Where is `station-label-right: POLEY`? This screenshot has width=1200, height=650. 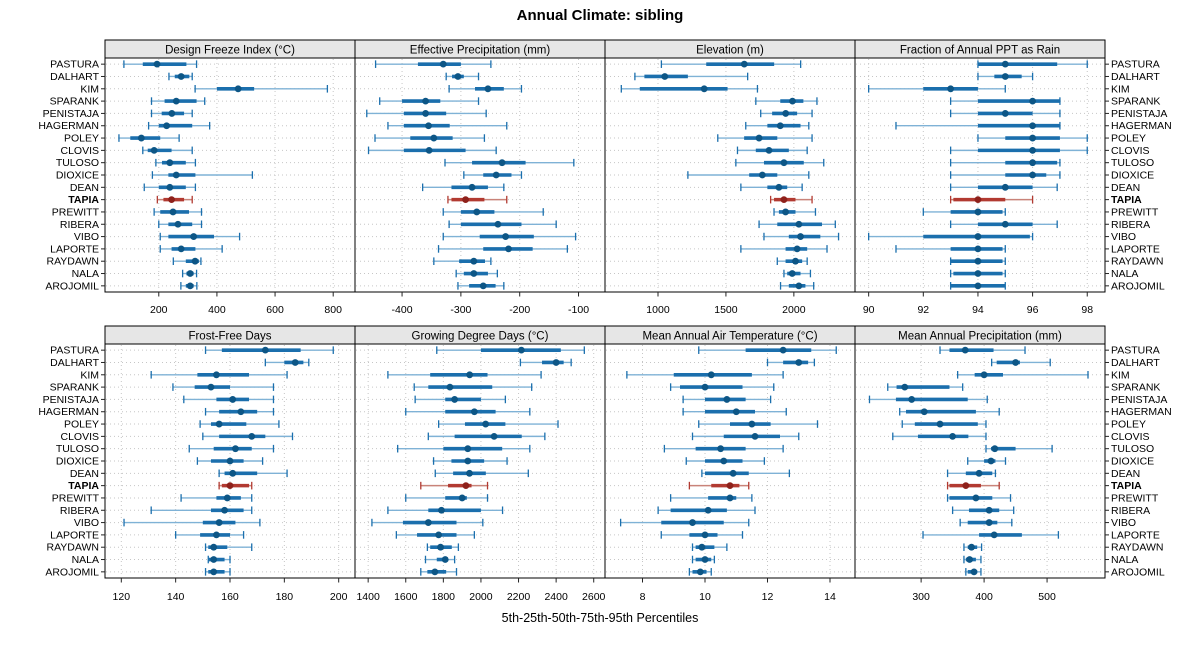 station-label-right: POLEY is located at coordinates (1128, 139).